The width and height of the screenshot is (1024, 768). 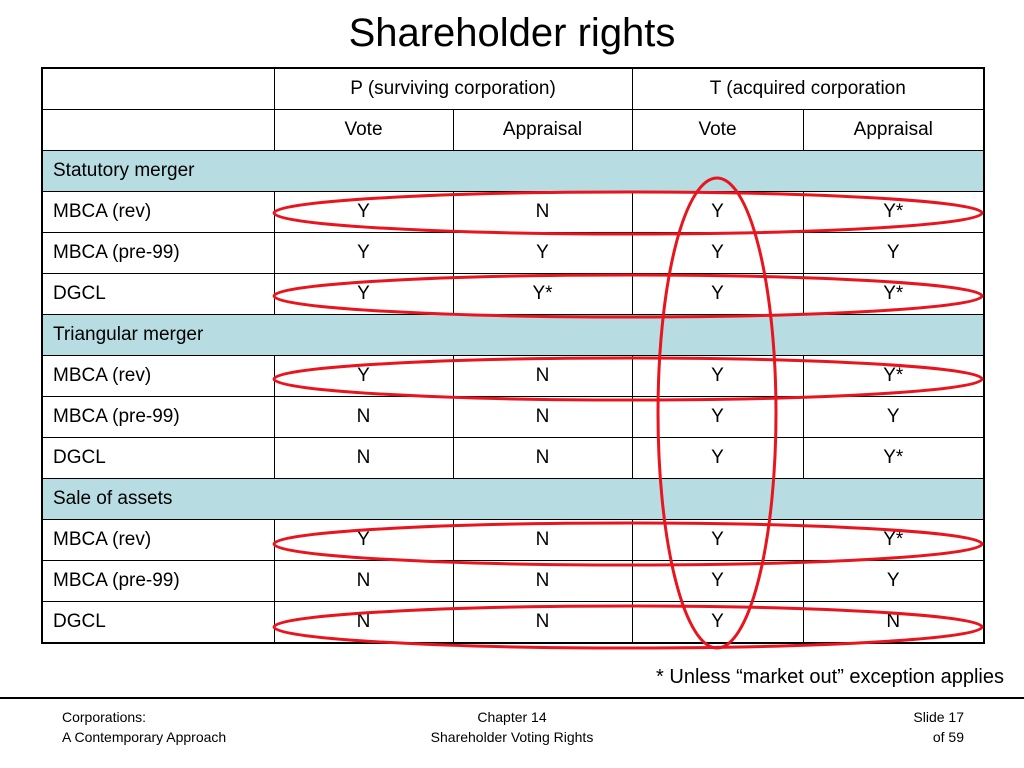 What do you see at coordinates (542, 294) in the screenshot?
I see `p-appraisal-cell: Y*` at bounding box center [542, 294].